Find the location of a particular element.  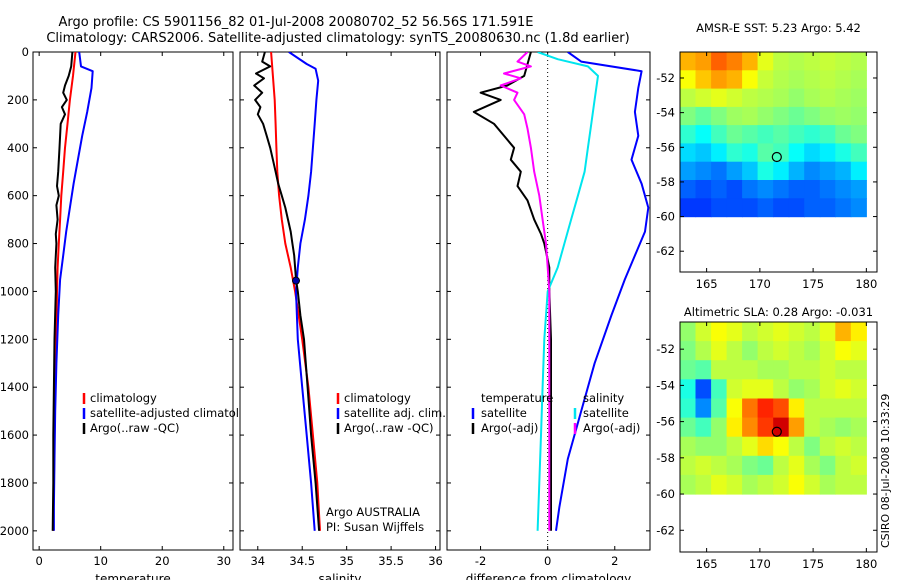

temperature-legend-label-argo: Argo(..raw -QC) is located at coordinates (135, 428).